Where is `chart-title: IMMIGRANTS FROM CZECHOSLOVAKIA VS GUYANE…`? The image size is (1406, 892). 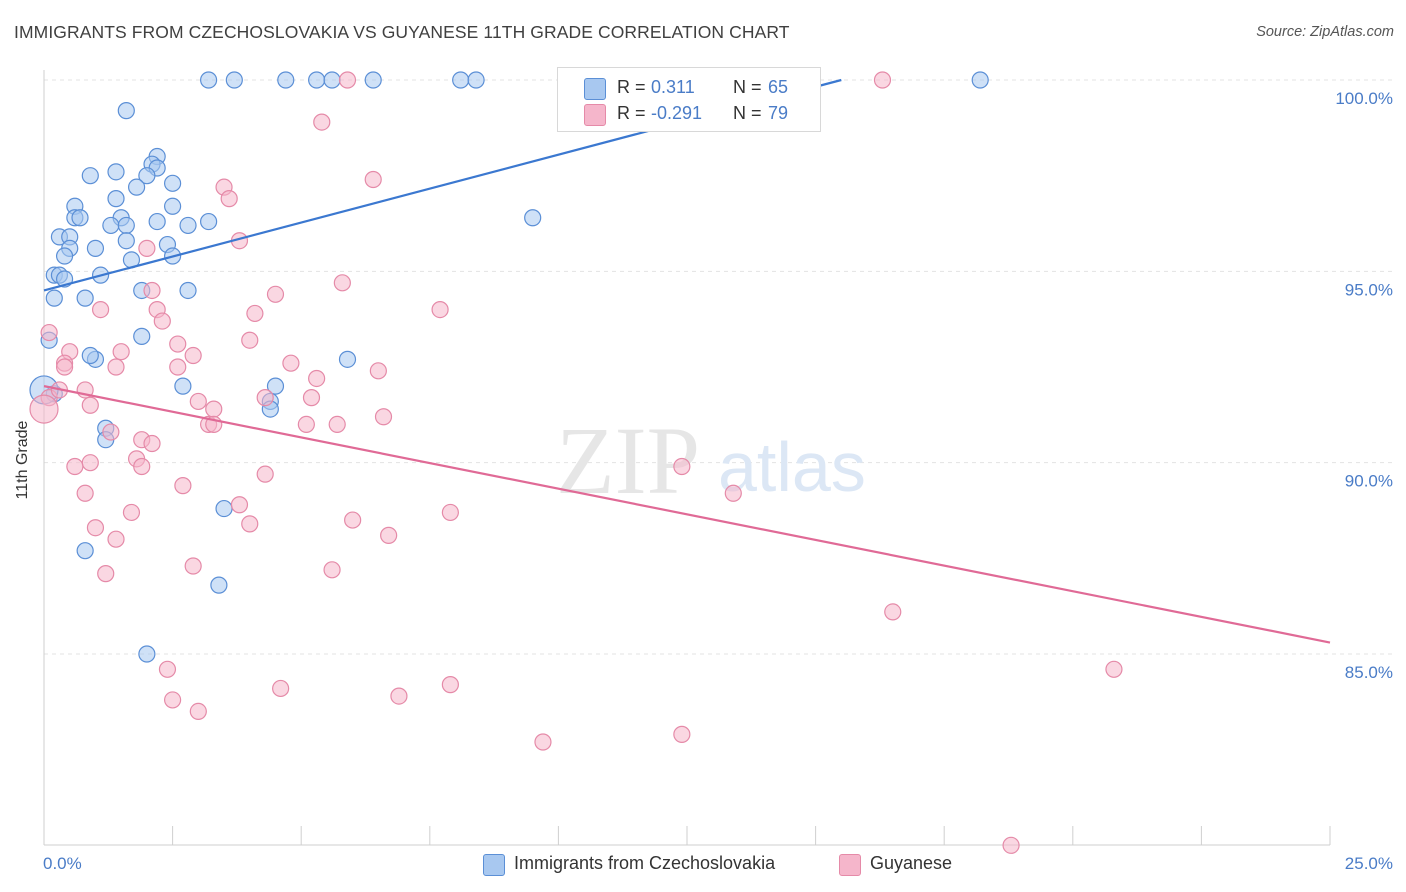
chart-title: IMMIGRANTS FROM CZECHOSLOVAKIA VS GUYANE… is located at coordinates (402, 32).